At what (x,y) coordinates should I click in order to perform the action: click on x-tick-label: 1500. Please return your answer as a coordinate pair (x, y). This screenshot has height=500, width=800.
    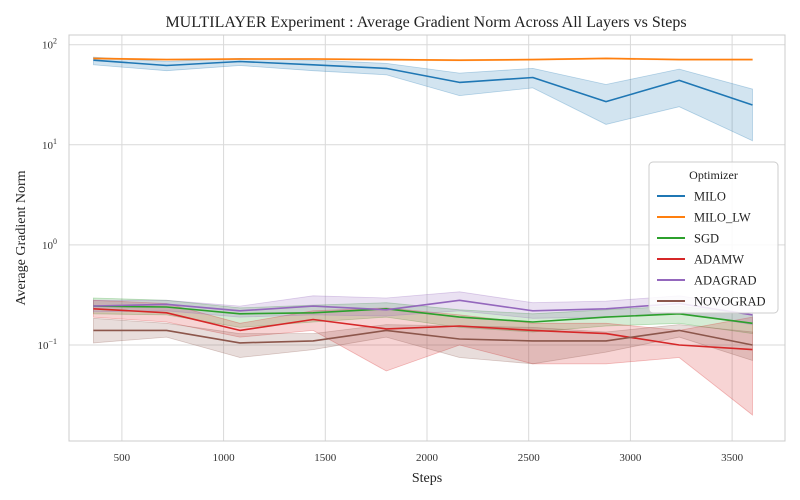
    Looking at the image, I should click on (325, 458).